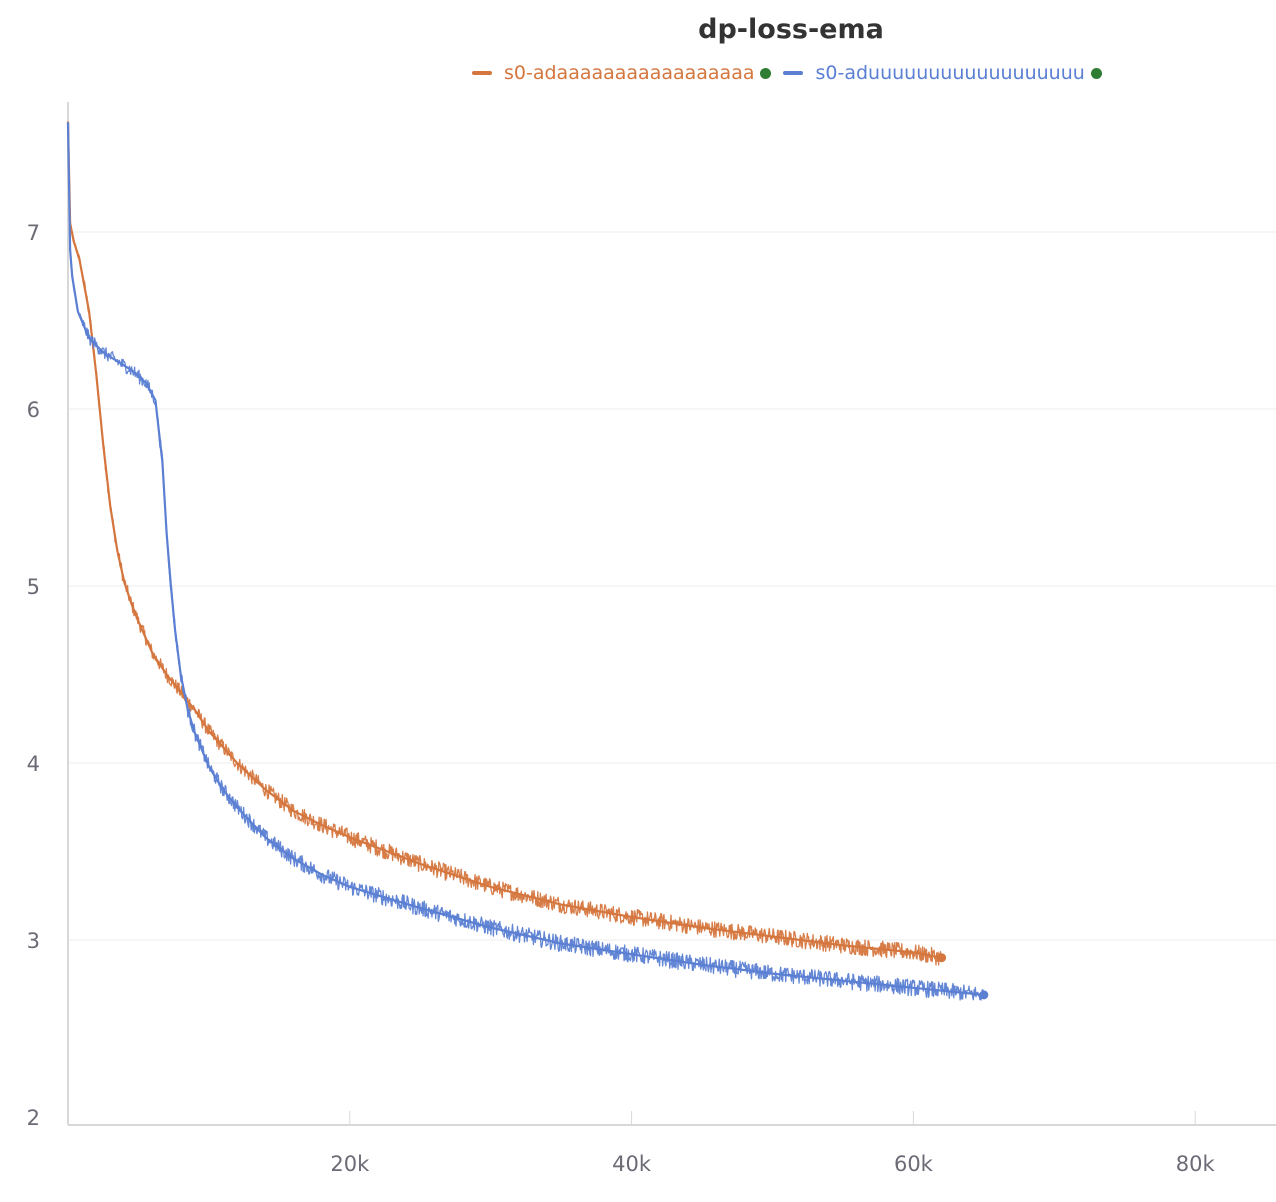 Image resolution: width=1276 pixels, height=1202 pixels. I want to click on y-tick-label: 7, so click(33, 233).